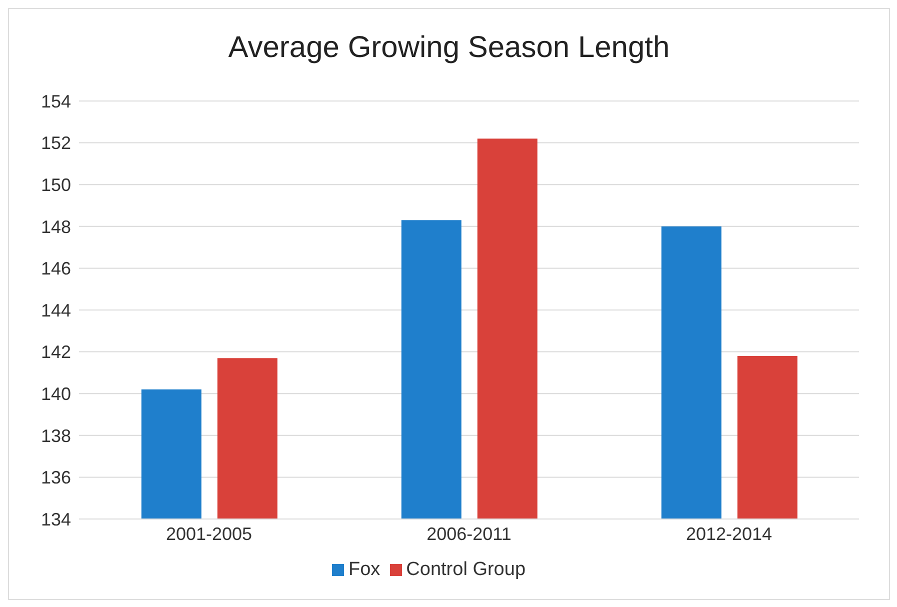 The width and height of the screenshot is (897, 607). I want to click on y-tick-label: 146, so click(55, 268).